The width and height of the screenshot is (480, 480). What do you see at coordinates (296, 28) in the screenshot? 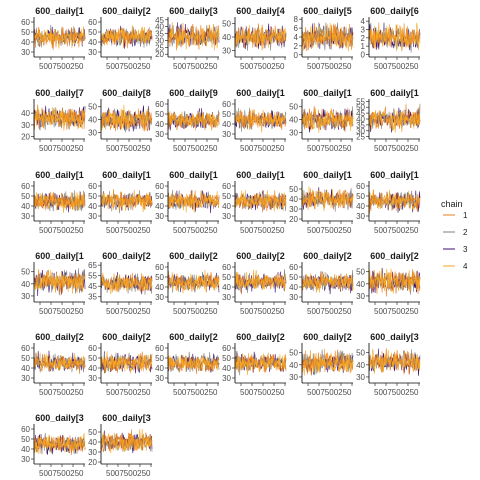
I see `y-tick-label: 6` at bounding box center [296, 28].